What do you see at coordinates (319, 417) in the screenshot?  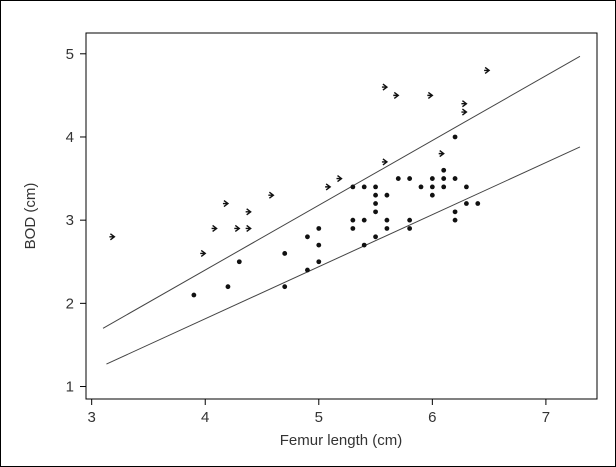 I see `x-tick-label: 5` at bounding box center [319, 417].